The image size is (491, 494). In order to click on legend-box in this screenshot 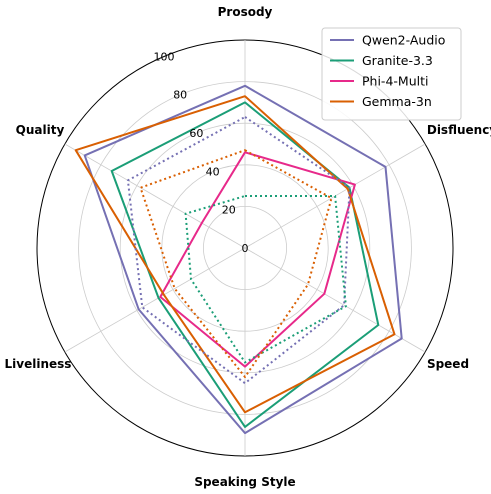, I will do `click(391, 74)`.